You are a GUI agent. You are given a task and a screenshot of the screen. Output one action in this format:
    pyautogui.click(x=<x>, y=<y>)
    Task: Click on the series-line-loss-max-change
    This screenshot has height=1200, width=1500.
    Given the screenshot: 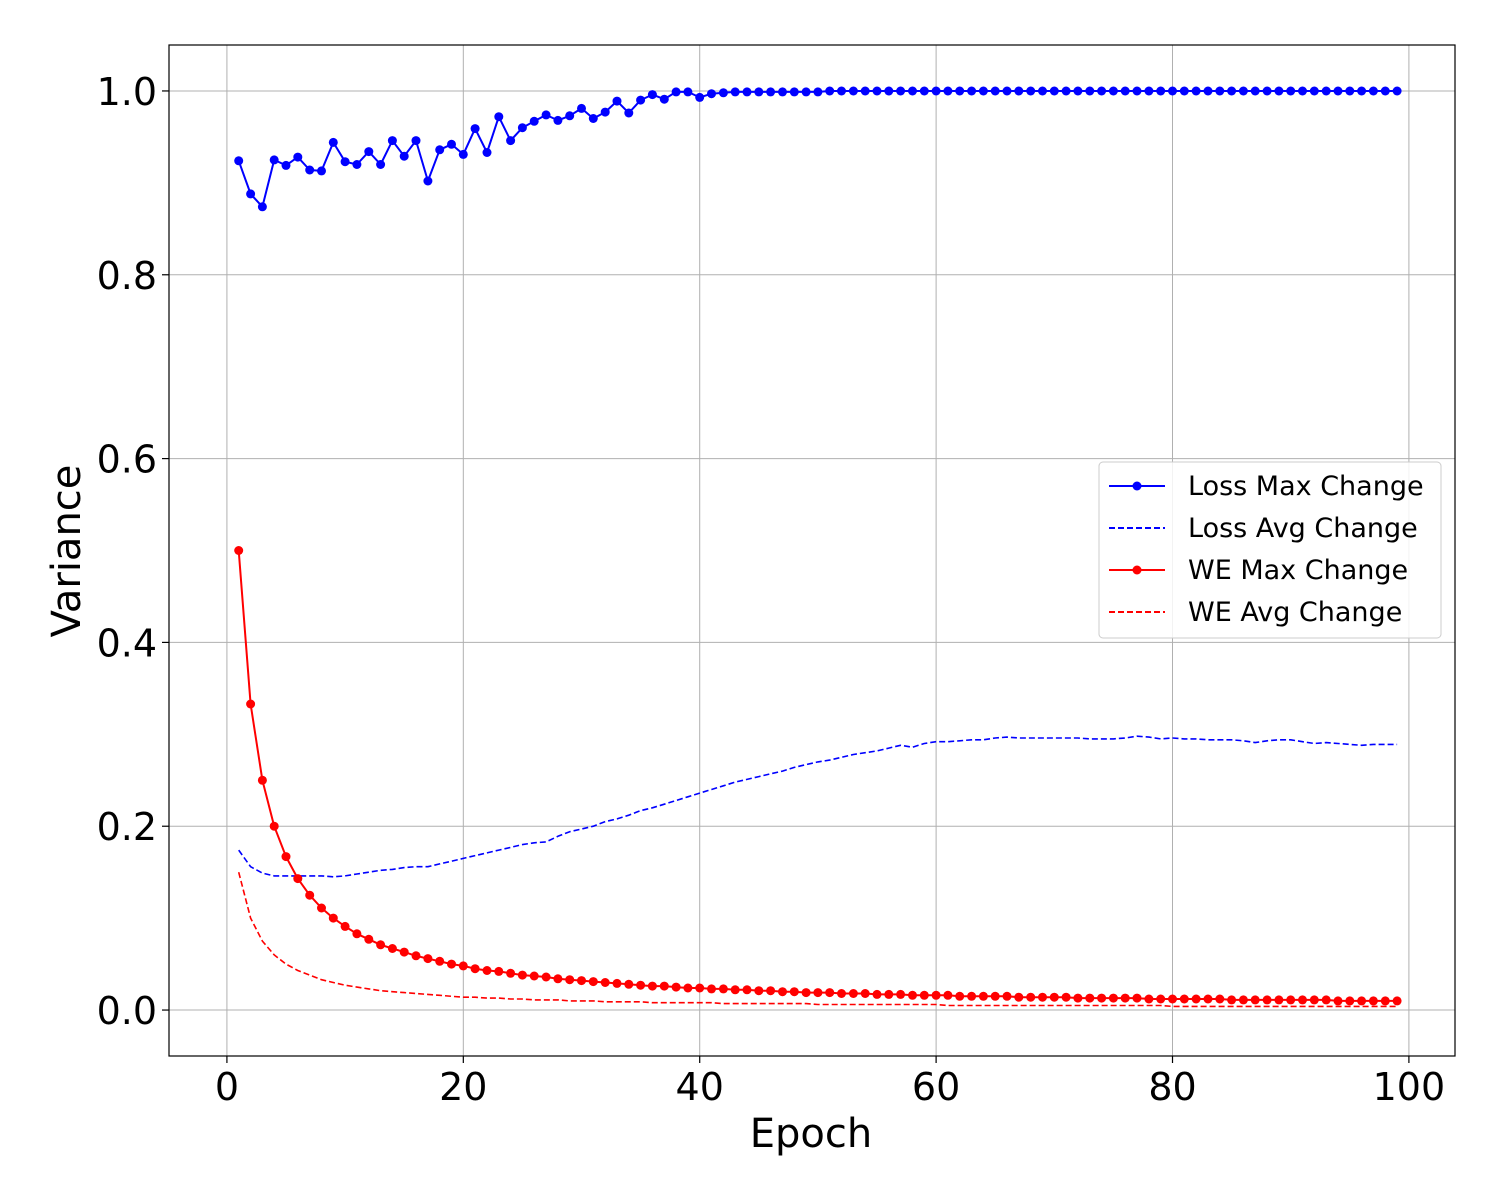 What is the action you would take?
    pyautogui.click(x=817, y=149)
    